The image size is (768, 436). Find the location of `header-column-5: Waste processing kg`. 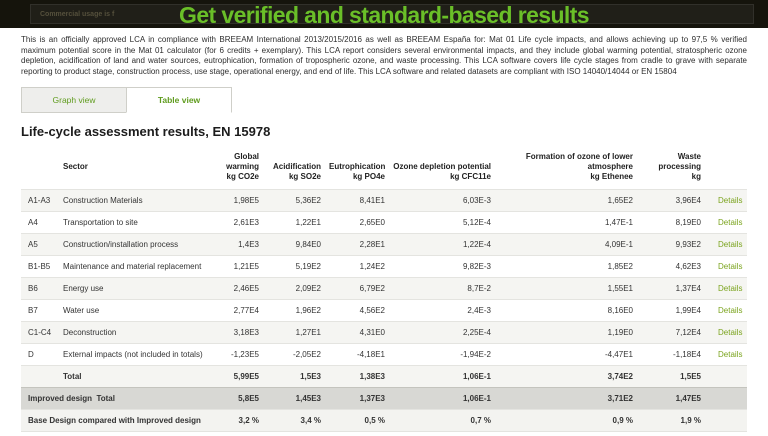

header-column-5: Waste processing kg is located at coordinates (675, 169).